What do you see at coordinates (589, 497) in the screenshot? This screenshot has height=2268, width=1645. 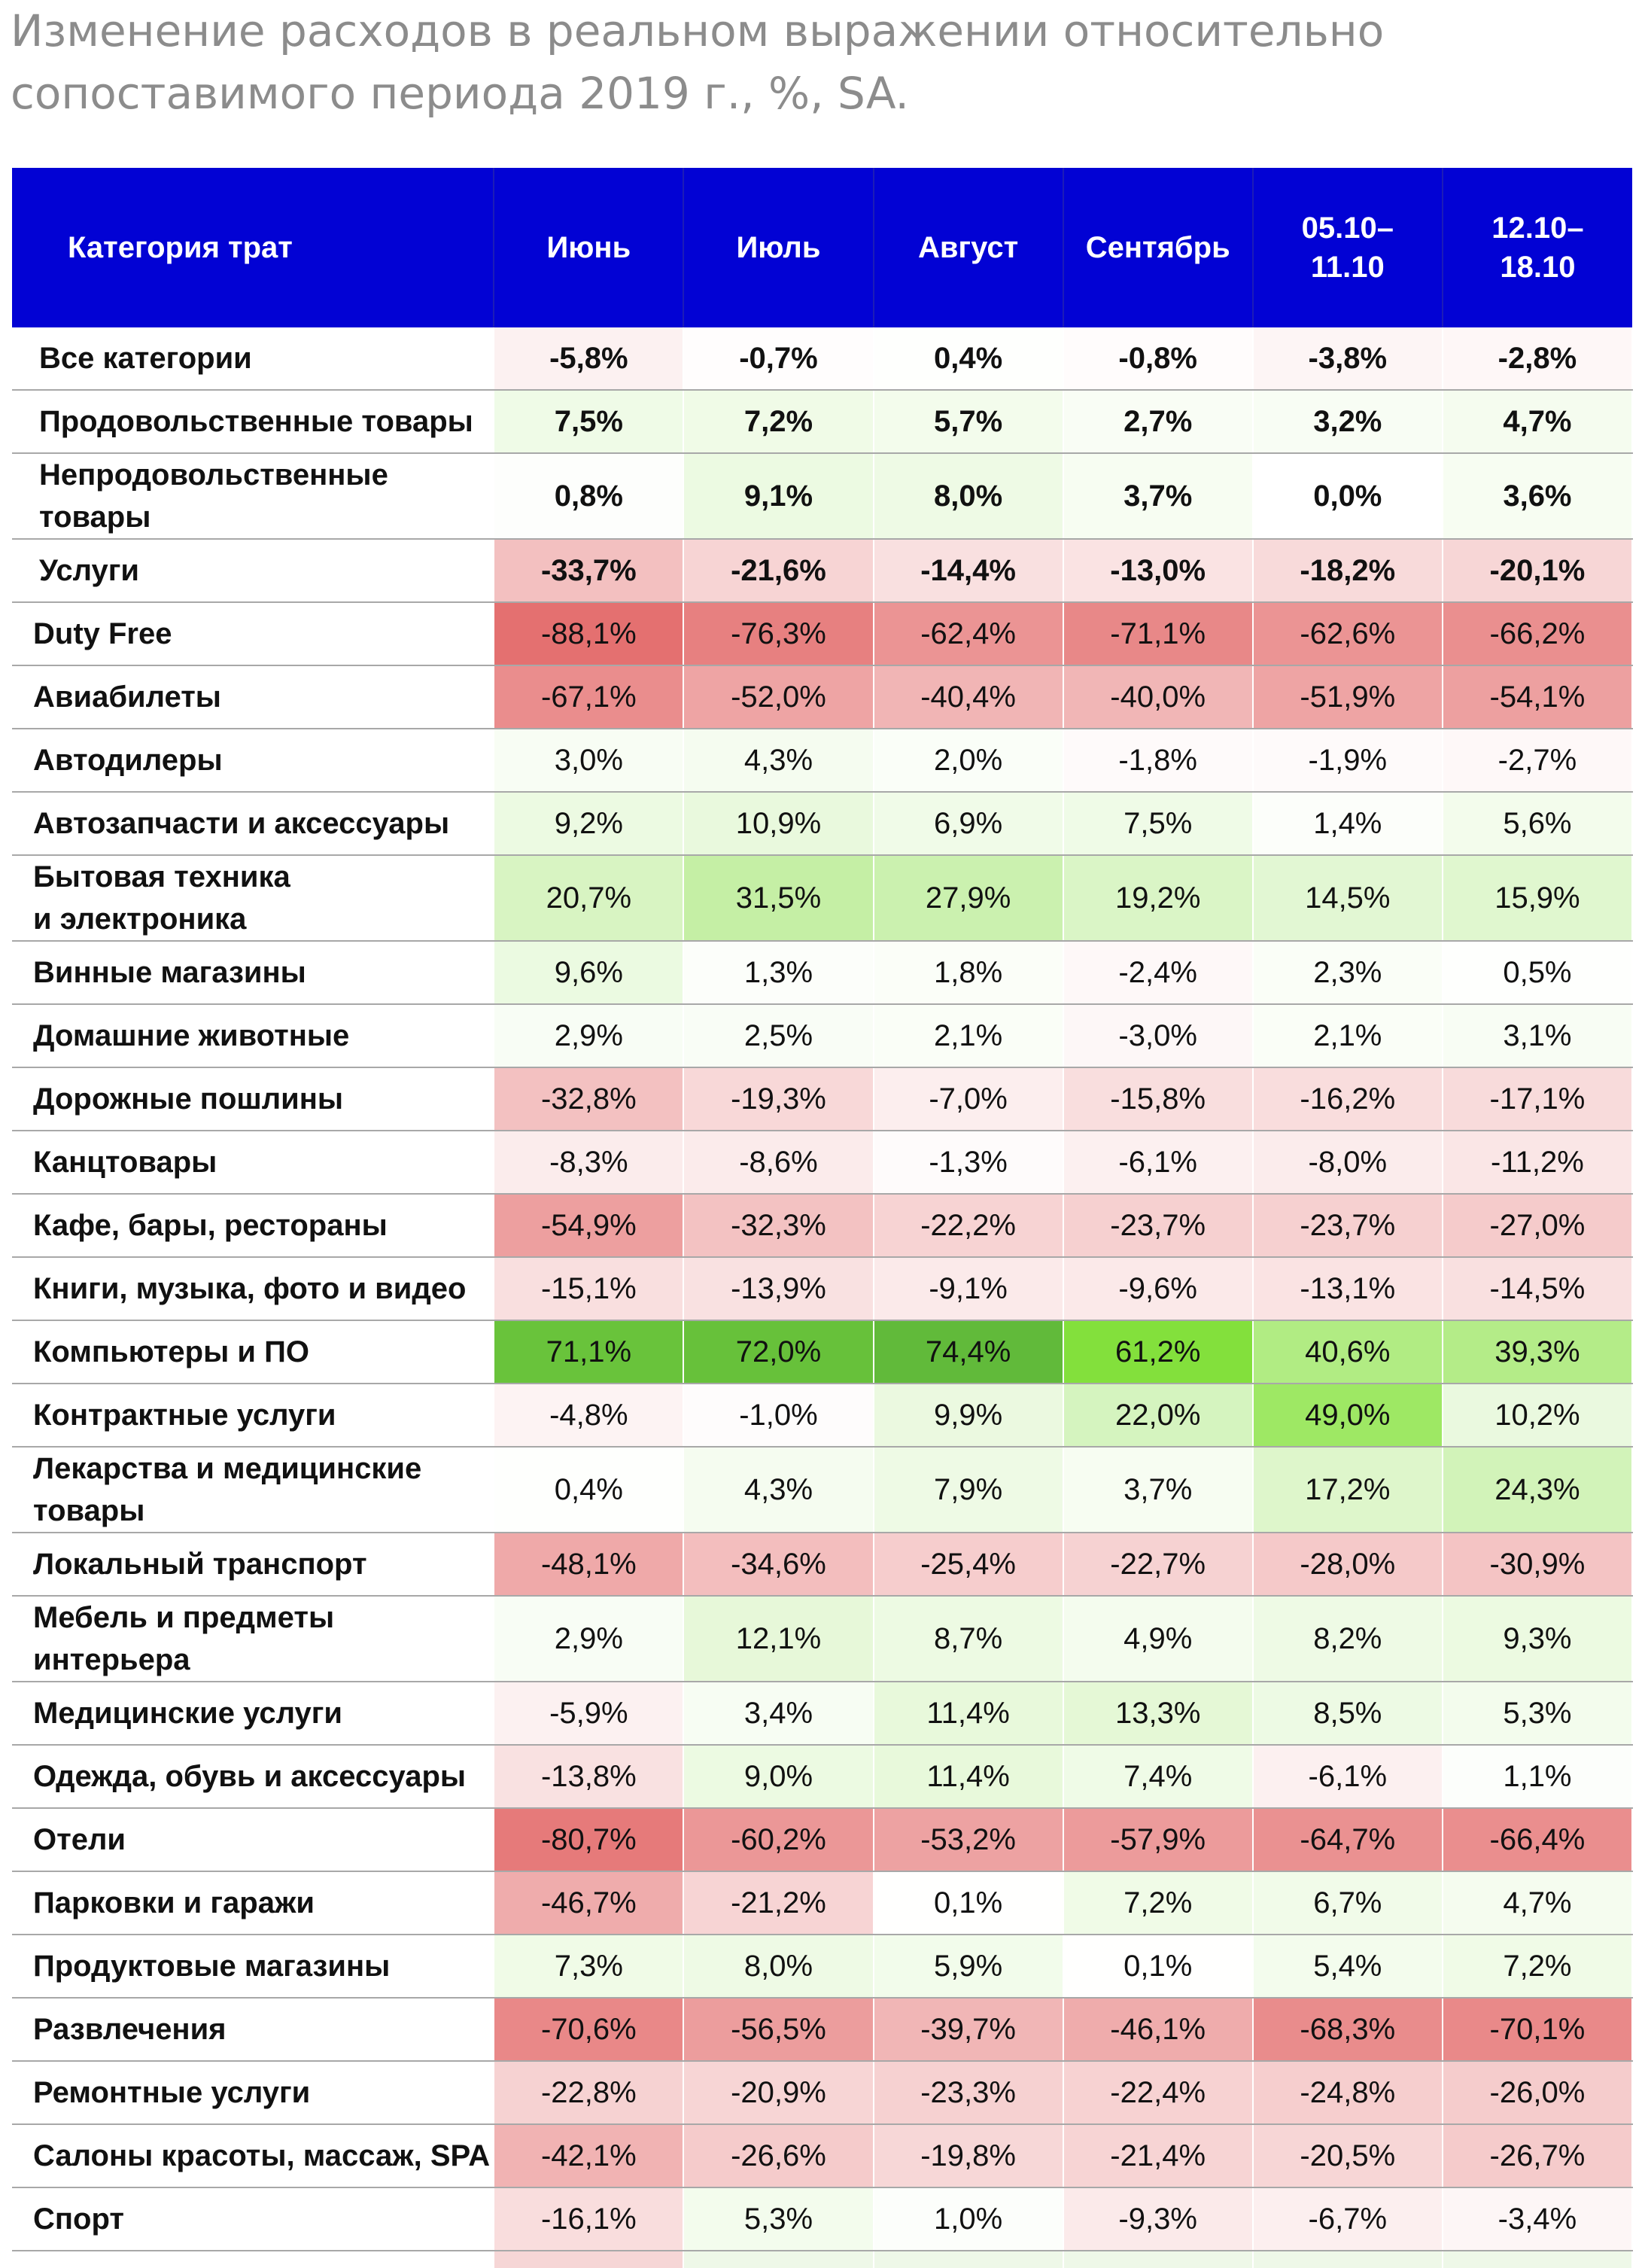 I see `value-cell: 0,8%` at bounding box center [589, 497].